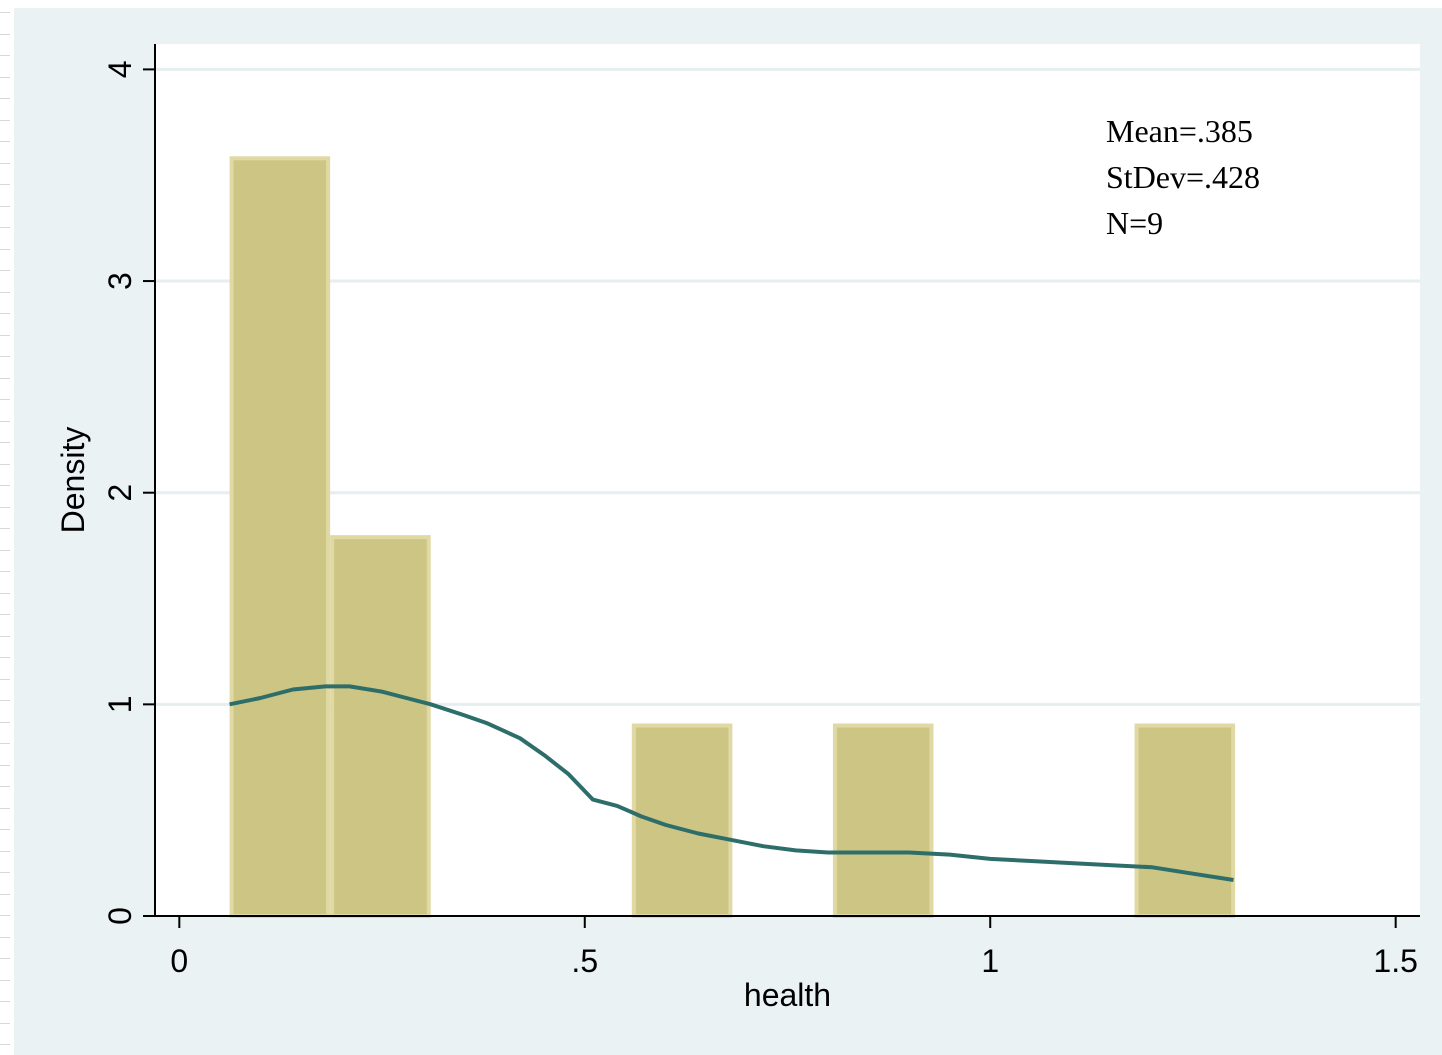  What do you see at coordinates (120, 704) in the screenshot?
I see `y-tick-label-1: 1` at bounding box center [120, 704].